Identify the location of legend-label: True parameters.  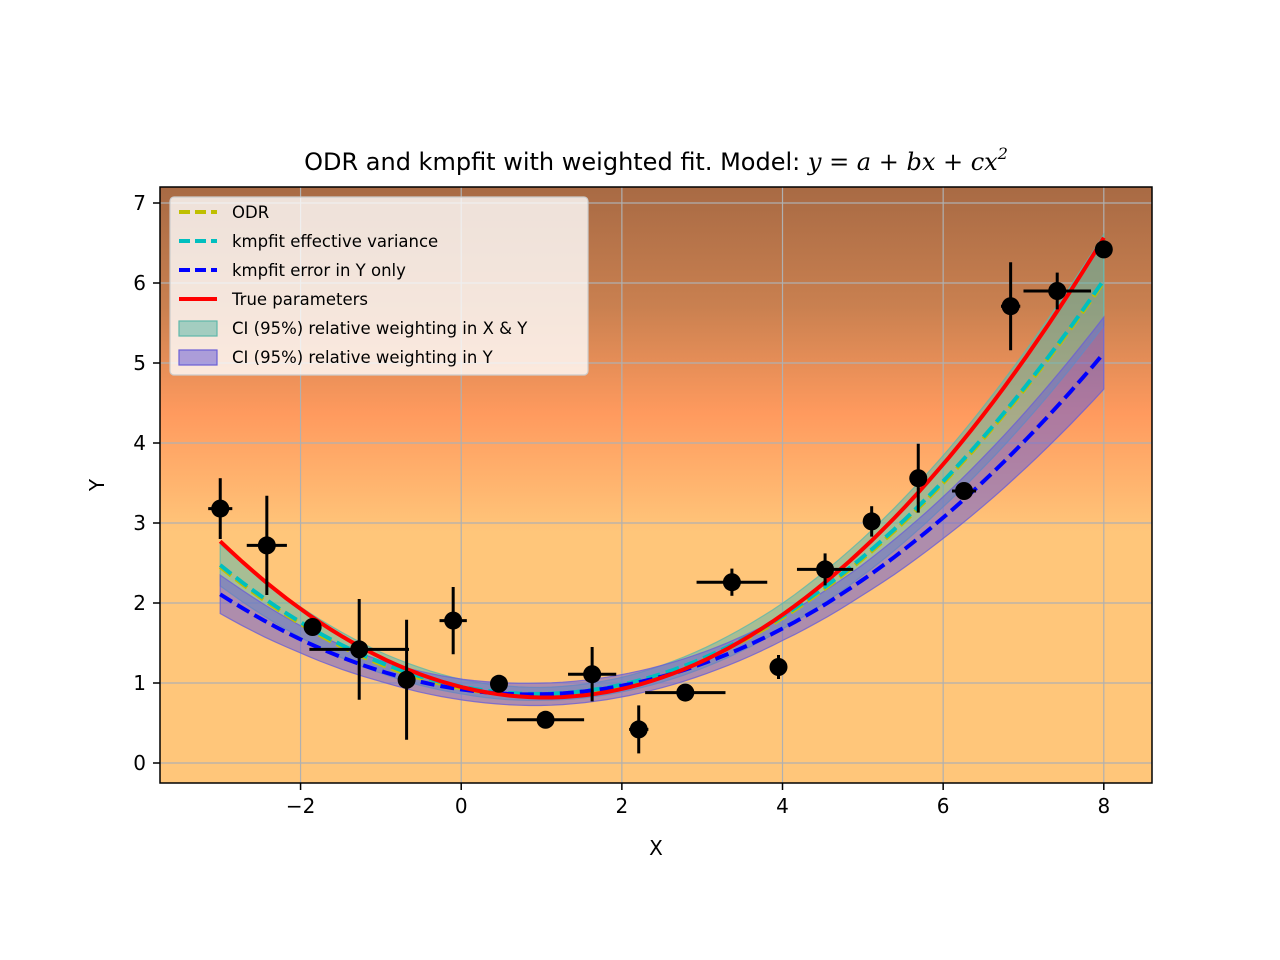
(299, 299).